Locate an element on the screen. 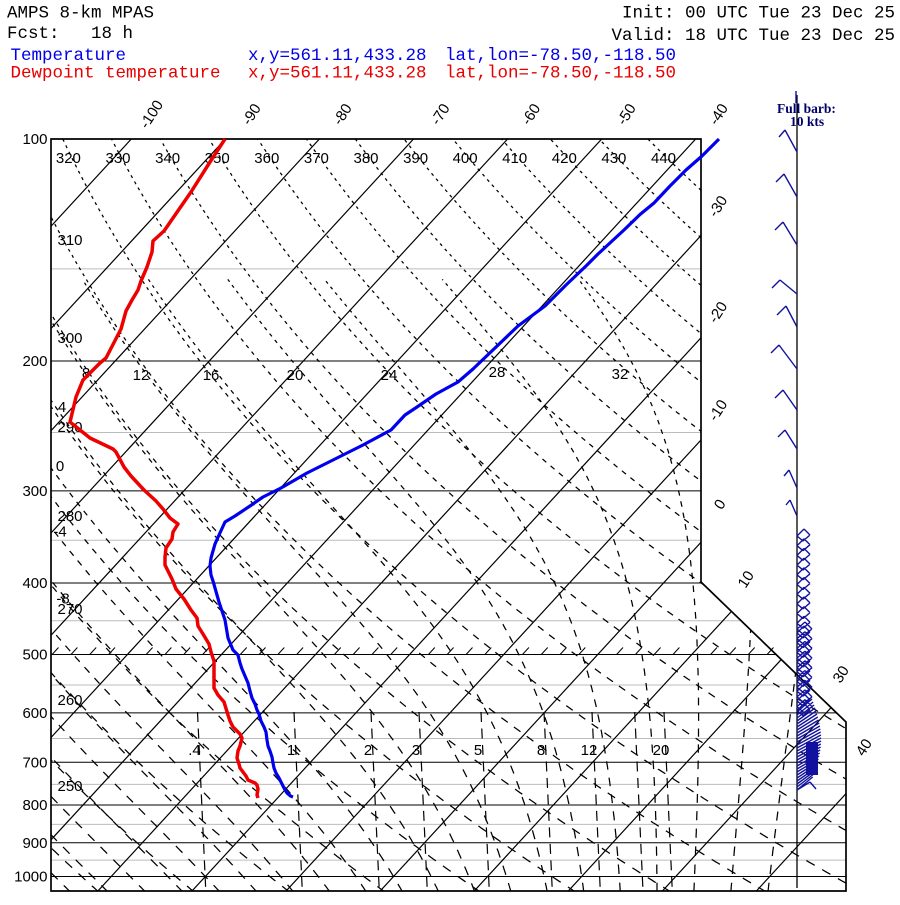  svg-text: -70 is located at coordinates (441, 114).